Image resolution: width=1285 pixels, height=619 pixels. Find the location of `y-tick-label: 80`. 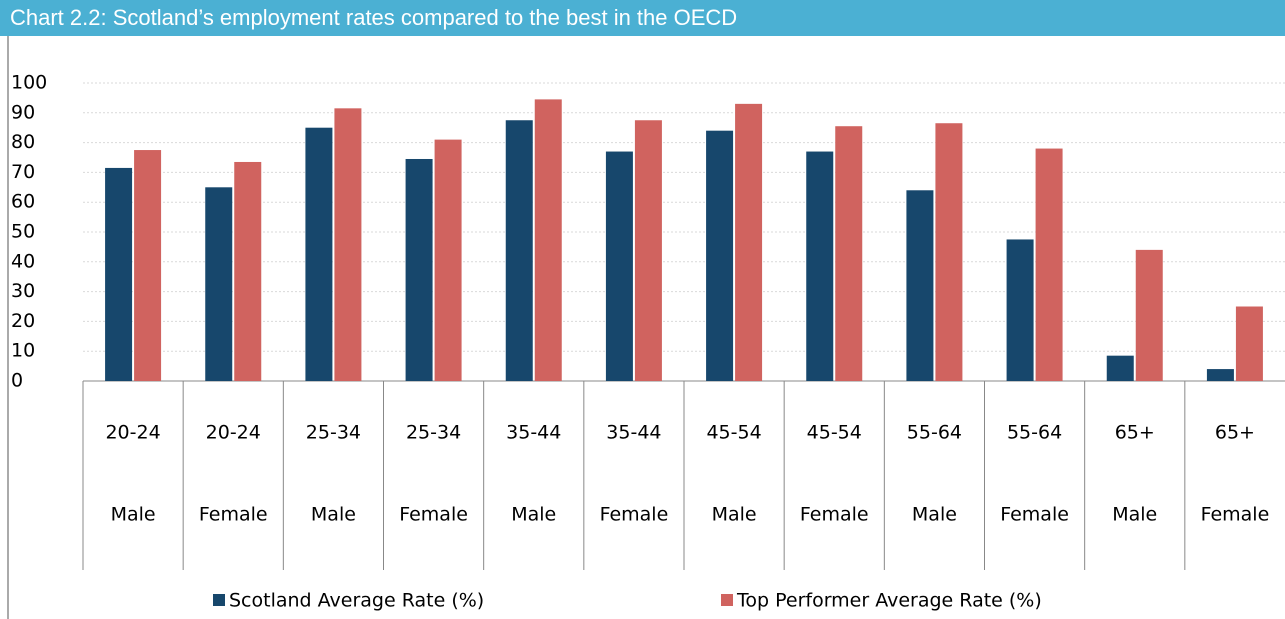

y-tick-label: 80 is located at coordinates (23, 142).